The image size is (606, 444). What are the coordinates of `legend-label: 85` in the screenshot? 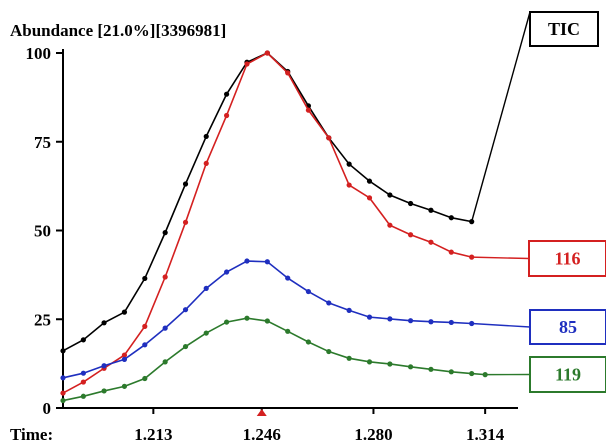 It's located at (568, 327).